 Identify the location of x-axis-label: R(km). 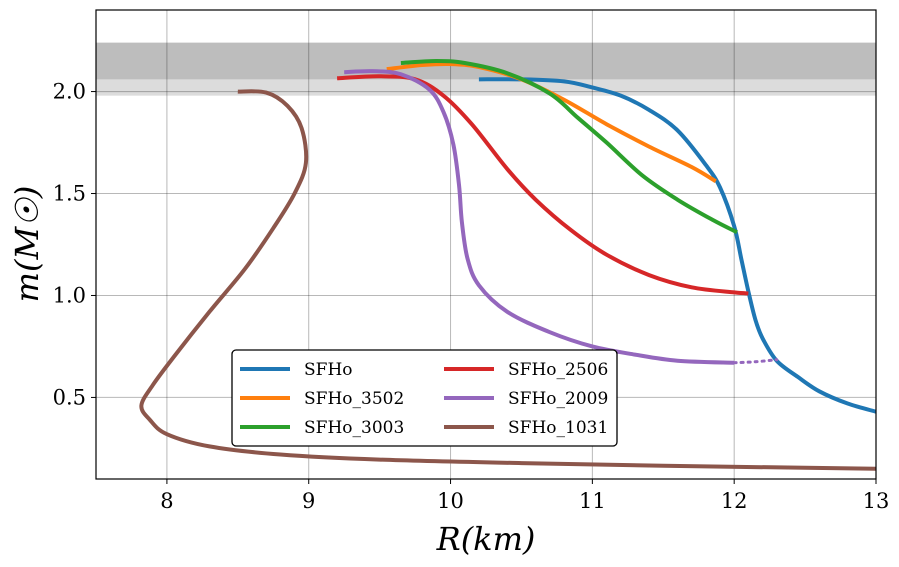
(486, 539).